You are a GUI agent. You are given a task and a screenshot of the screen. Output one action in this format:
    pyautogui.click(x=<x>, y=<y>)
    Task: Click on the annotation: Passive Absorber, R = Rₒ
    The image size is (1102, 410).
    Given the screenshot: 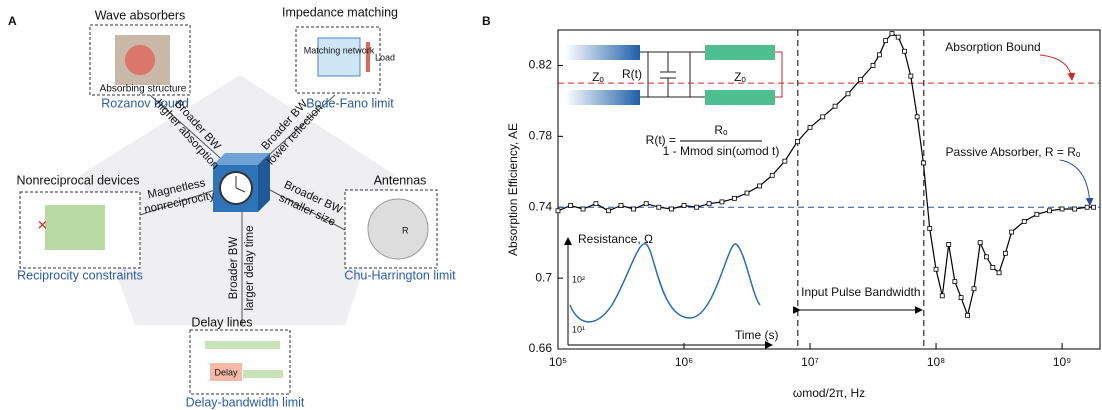 What is the action you would take?
    pyautogui.click(x=1013, y=152)
    